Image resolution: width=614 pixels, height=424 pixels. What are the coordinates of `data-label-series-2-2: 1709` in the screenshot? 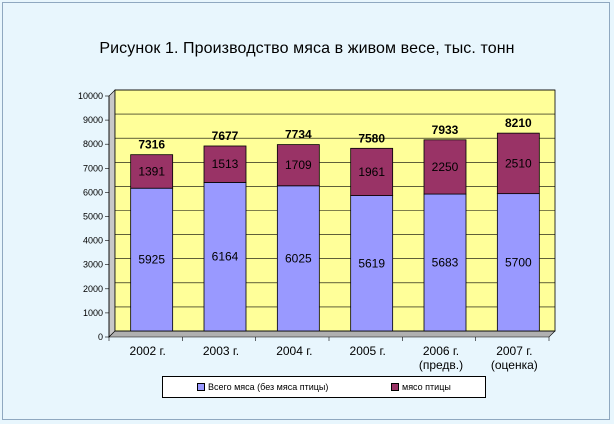 It's located at (298, 165).